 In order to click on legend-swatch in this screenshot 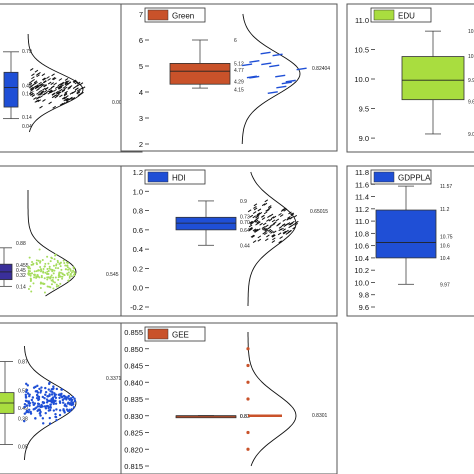, I will do `click(158, 334)`.